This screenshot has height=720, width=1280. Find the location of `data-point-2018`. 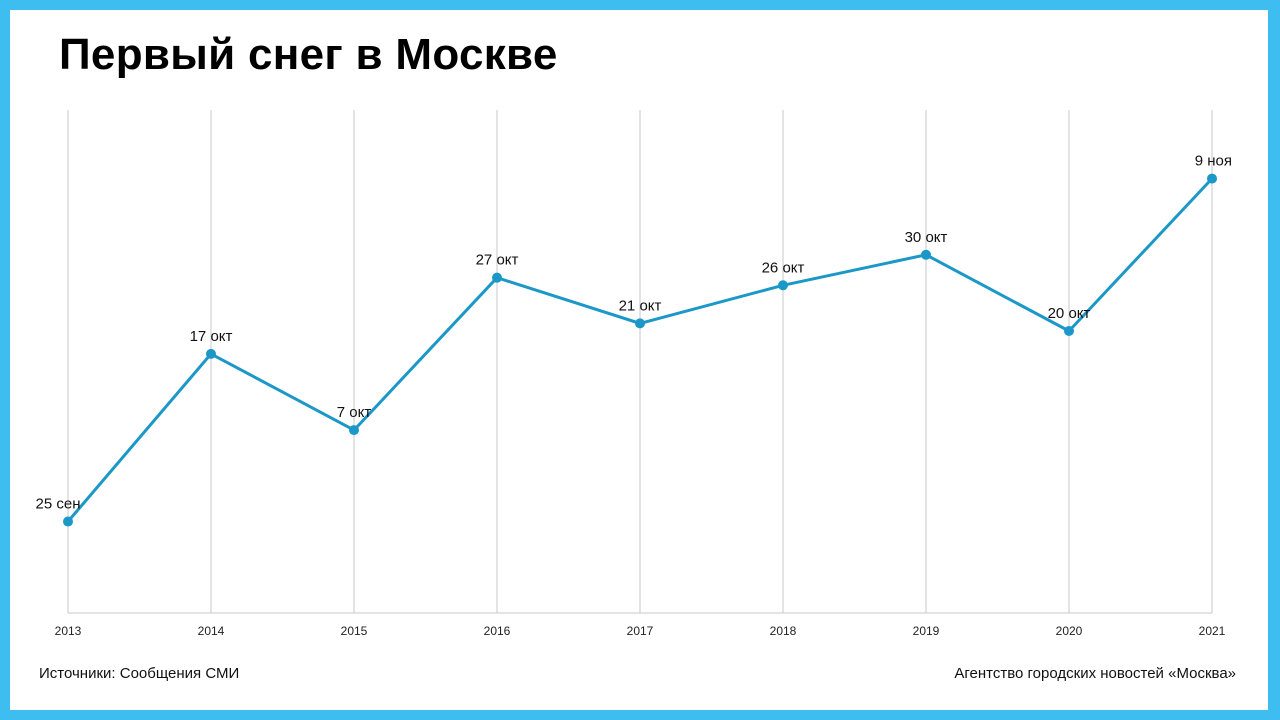

data-point-2018 is located at coordinates (783, 285).